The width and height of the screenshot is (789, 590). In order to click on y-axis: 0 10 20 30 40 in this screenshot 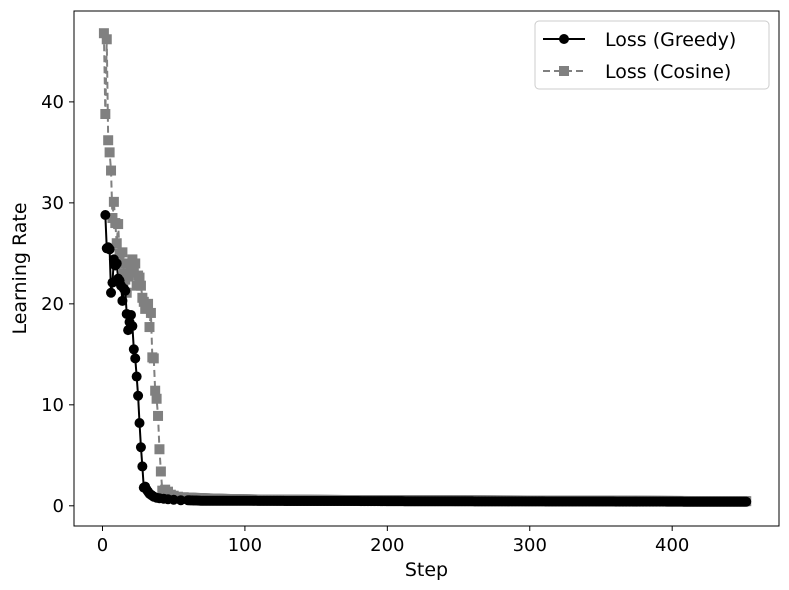, I will do `click(57, 304)`.